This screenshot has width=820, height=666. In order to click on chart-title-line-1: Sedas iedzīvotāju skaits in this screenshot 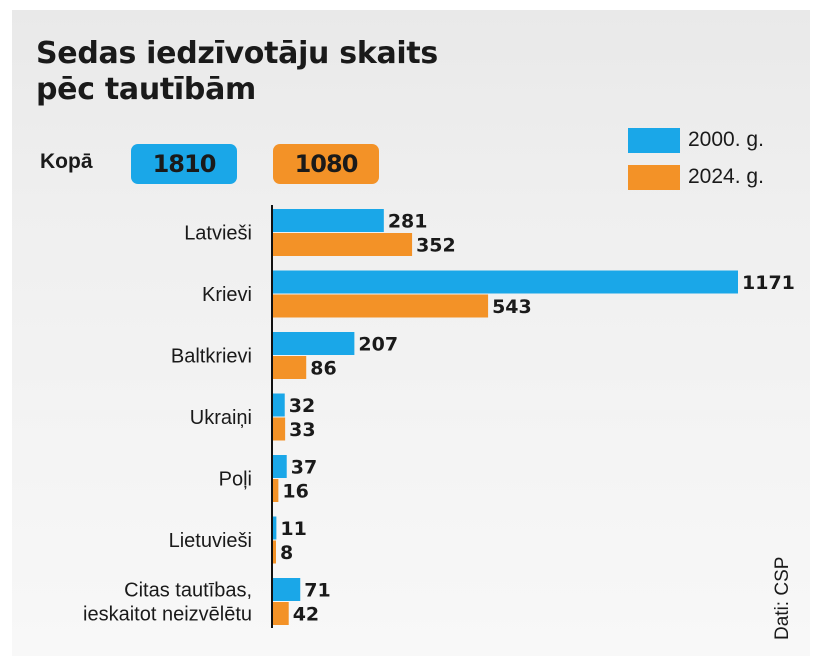, I will do `click(237, 53)`.